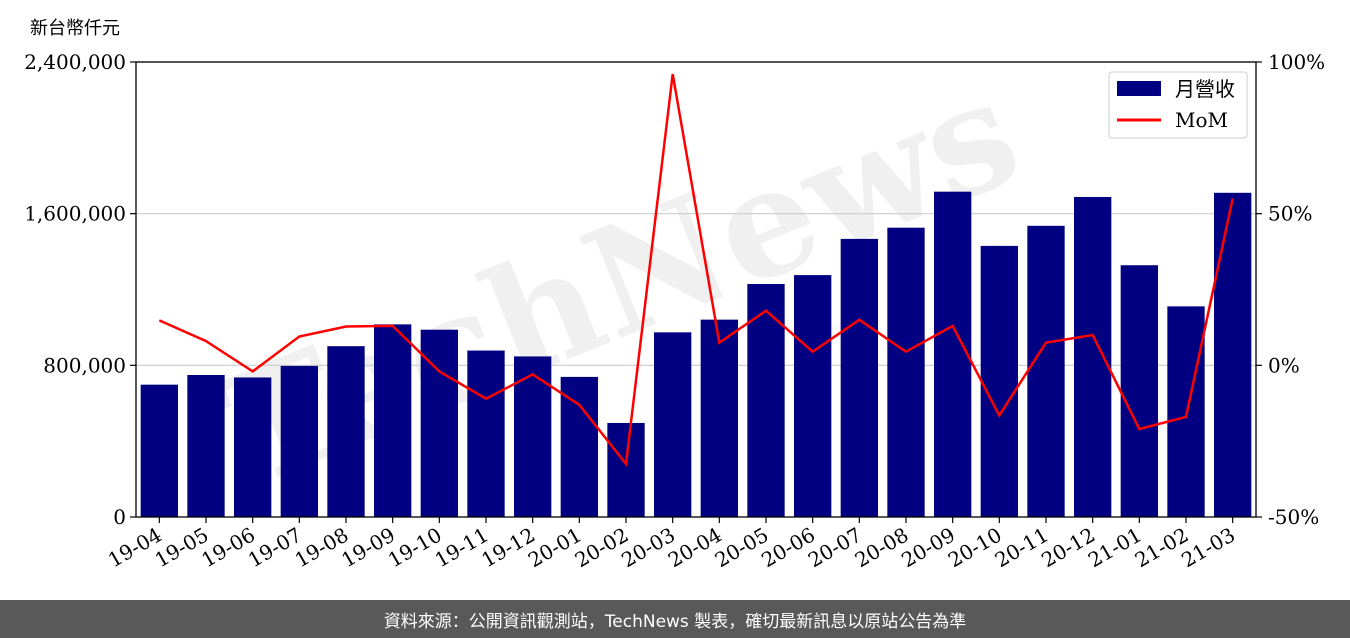 This screenshot has height=638, width=1350. Describe the element at coordinates (1284, 365) in the screenshot. I see `y2-tick-label: 0%` at that location.